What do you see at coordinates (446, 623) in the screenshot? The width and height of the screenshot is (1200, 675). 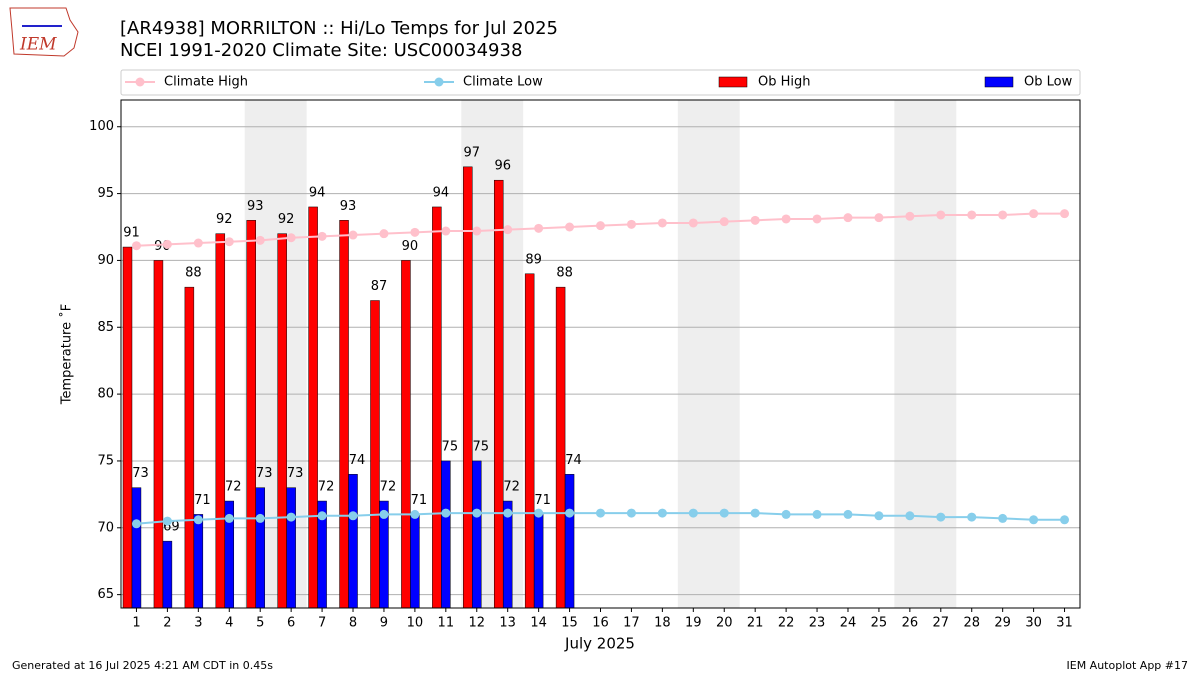 I see `x-tick-label: 11` at bounding box center [446, 623].